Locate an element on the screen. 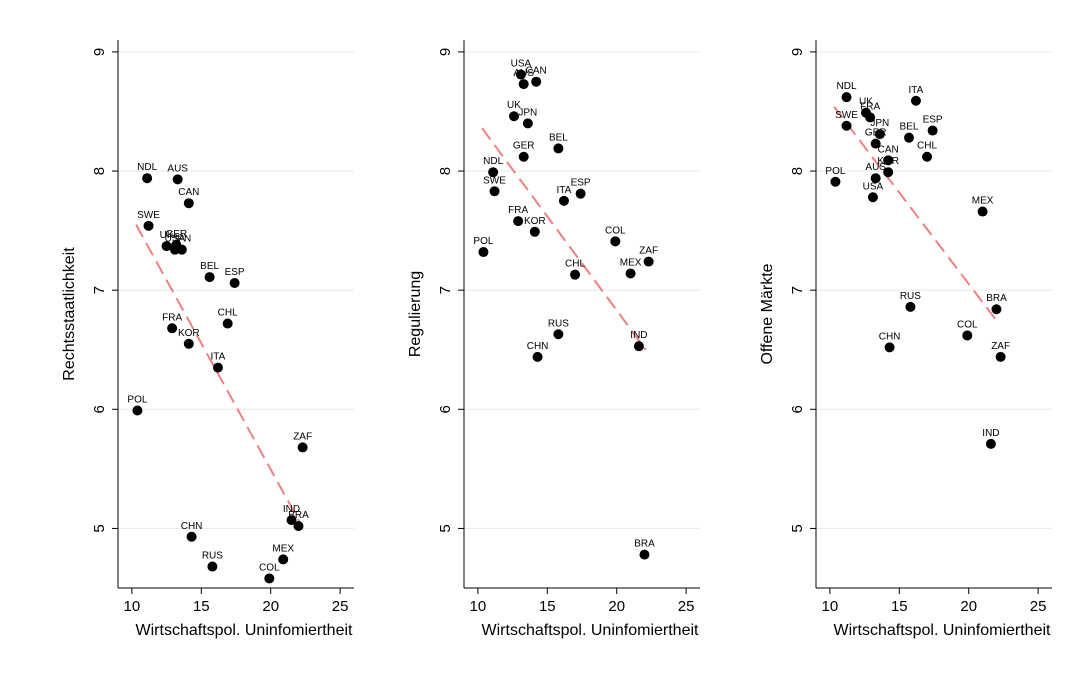 This screenshot has height=683, width=1078. x-tick-label: 25 is located at coordinates (1038, 606).